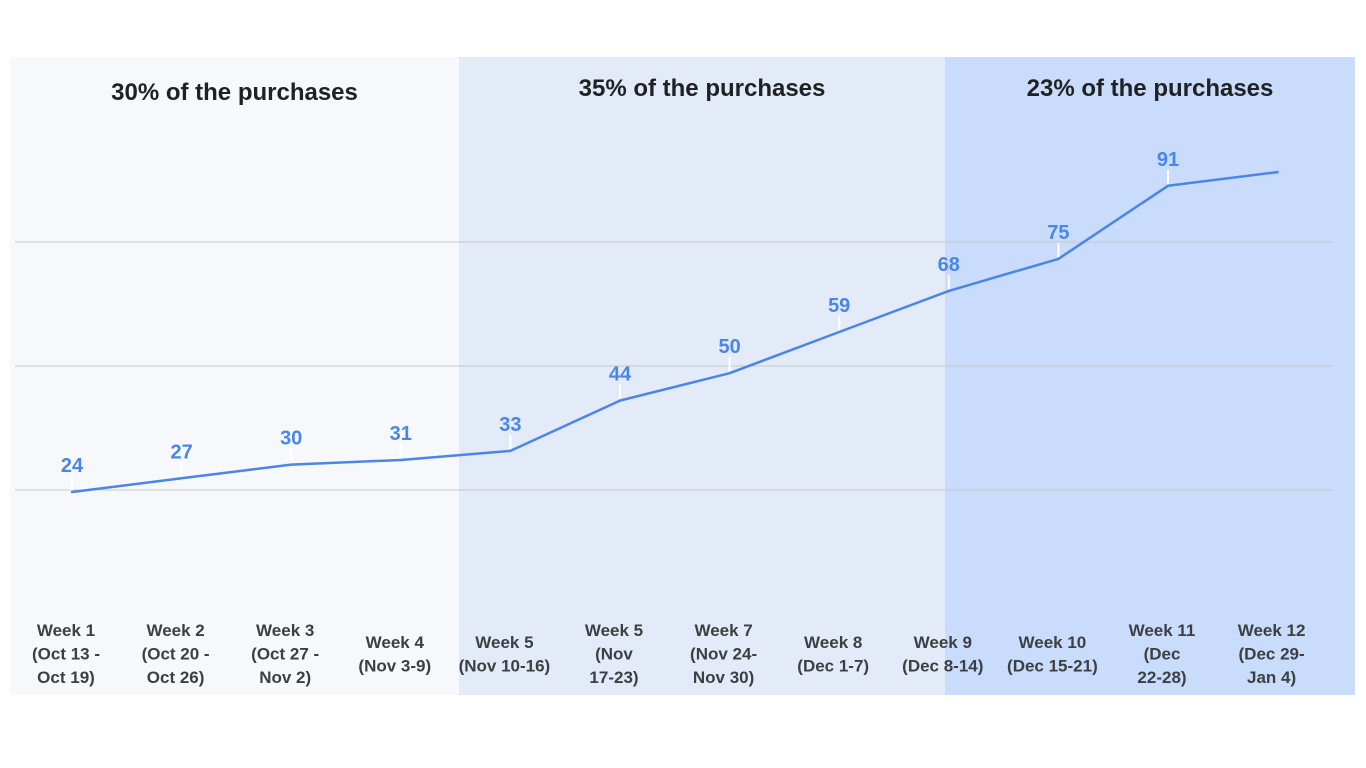 The height and width of the screenshot is (768, 1366). Describe the element at coordinates (833, 654) in the screenshot. I see `x-tick-label: Week 8 (Dec 1-7)` at that location.